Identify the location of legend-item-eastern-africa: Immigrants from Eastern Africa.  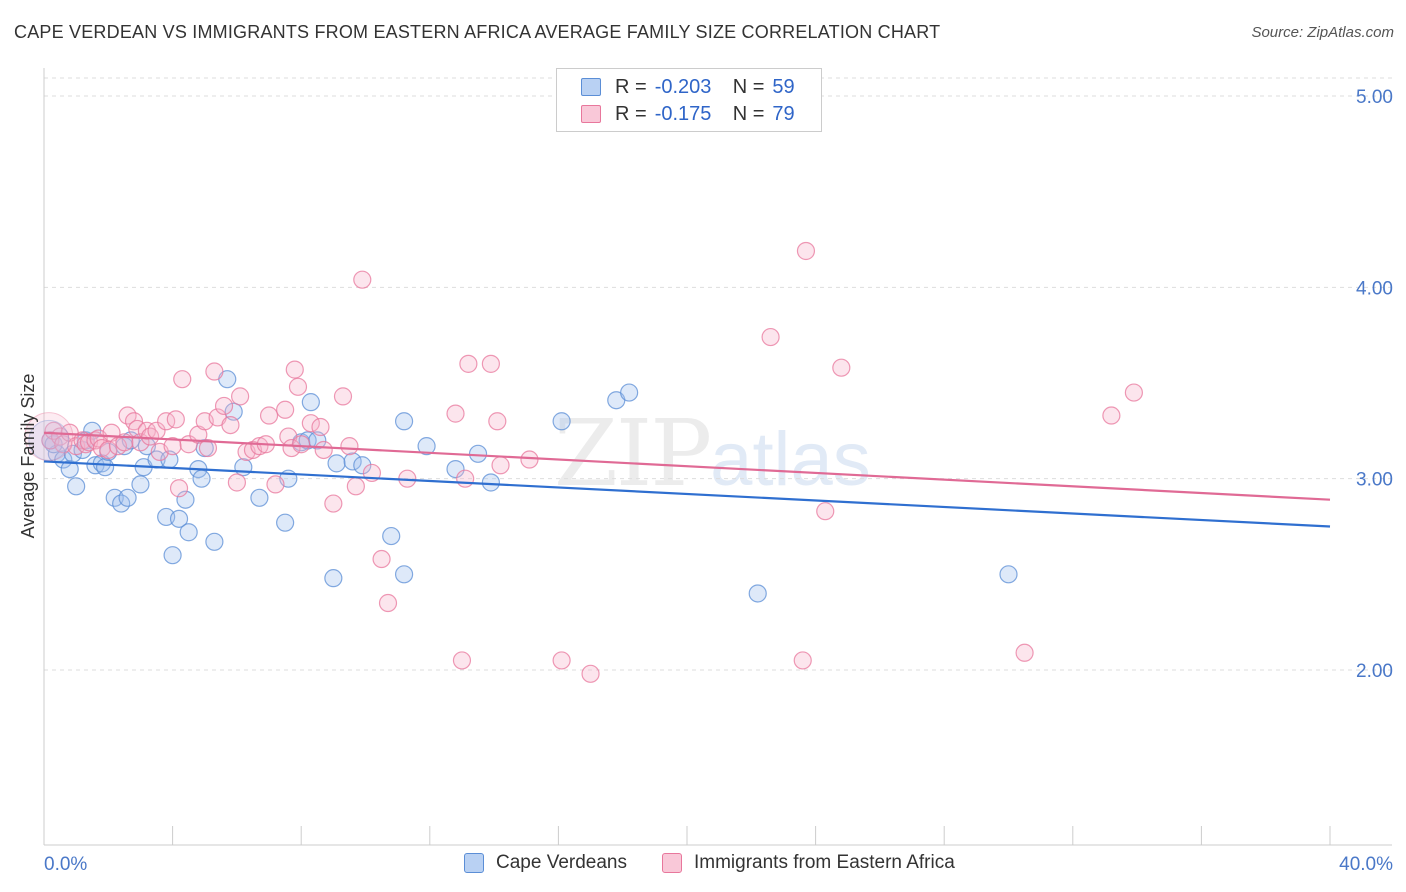
(808, 863).